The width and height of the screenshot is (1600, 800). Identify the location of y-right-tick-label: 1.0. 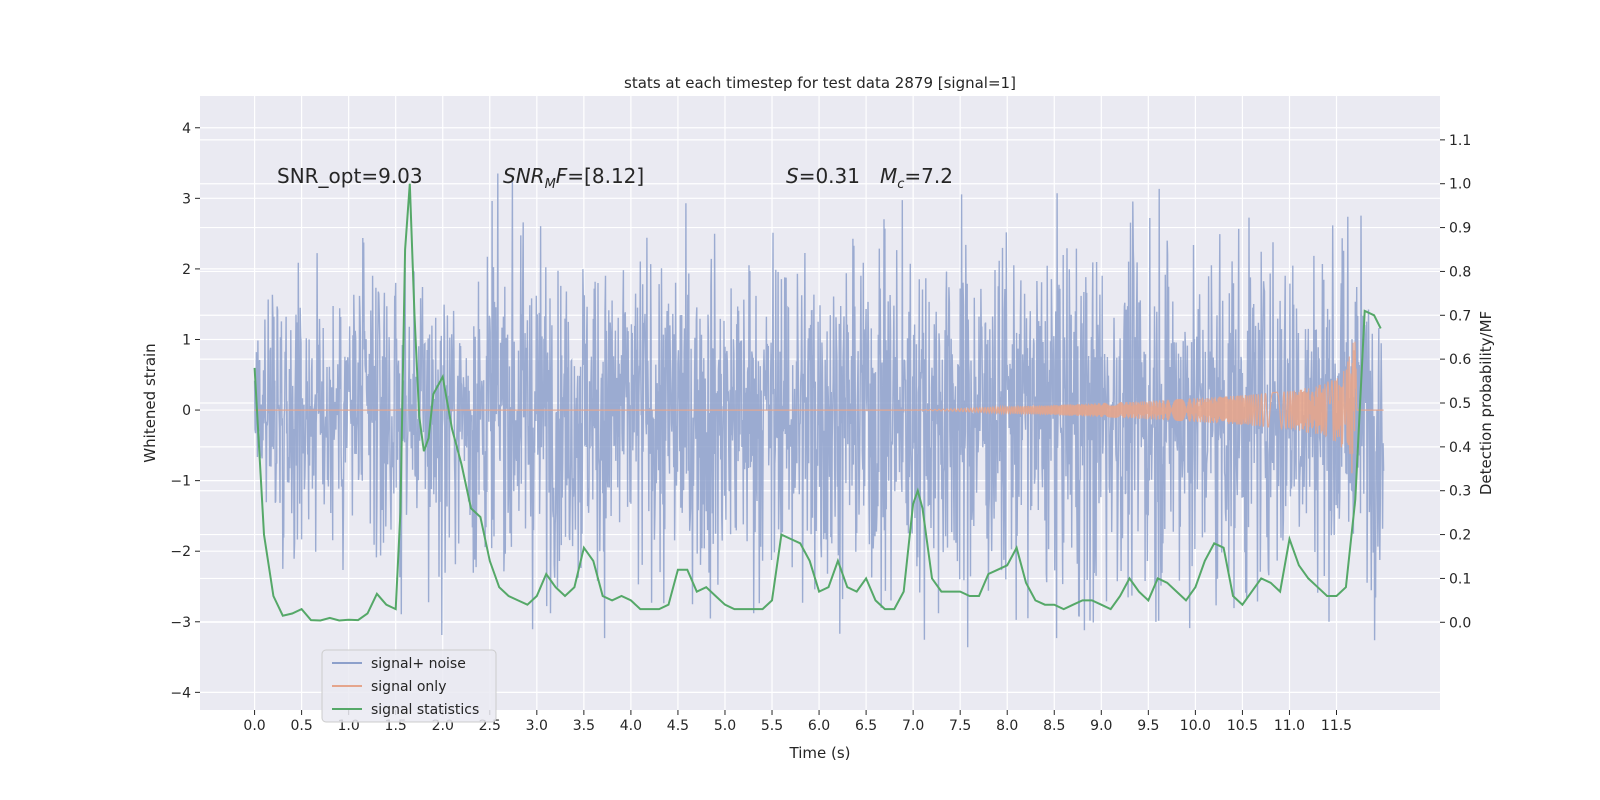
(1460, 185).